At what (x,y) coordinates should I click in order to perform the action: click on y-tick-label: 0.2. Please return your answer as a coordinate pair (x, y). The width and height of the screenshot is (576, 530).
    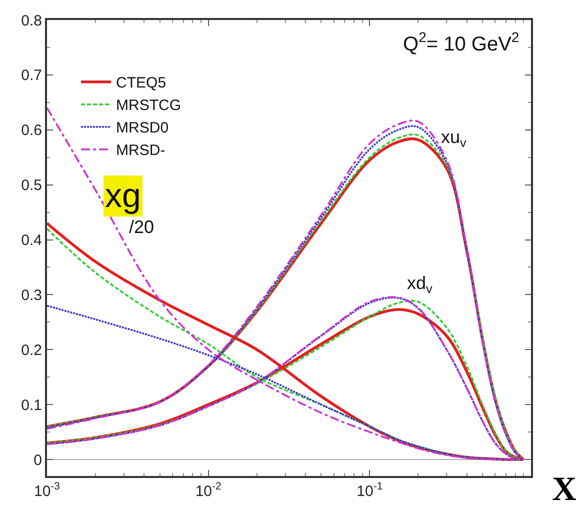
    Looking at the image, I should click on (31, 350).